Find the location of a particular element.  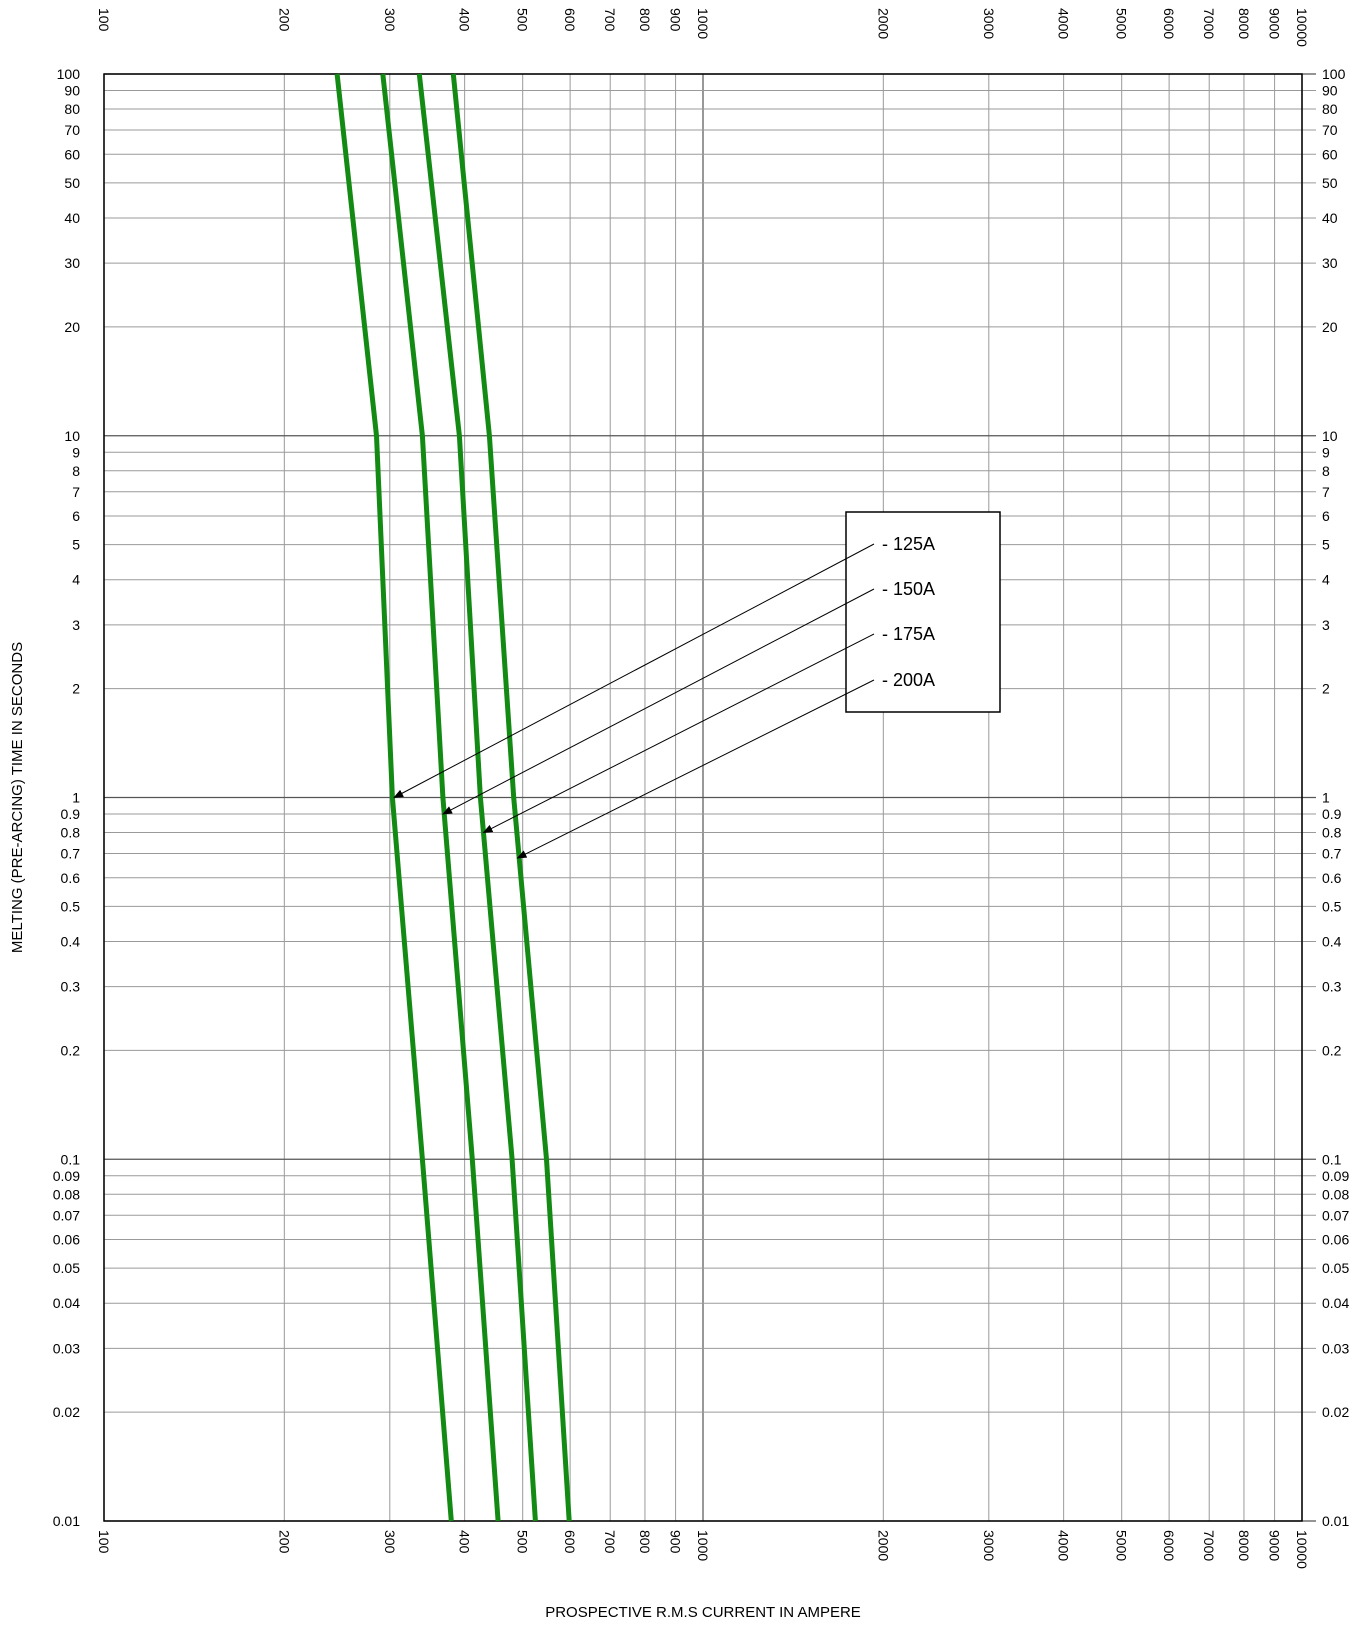

y-tick-label-left: 80 is located at coordinates (72, 109).